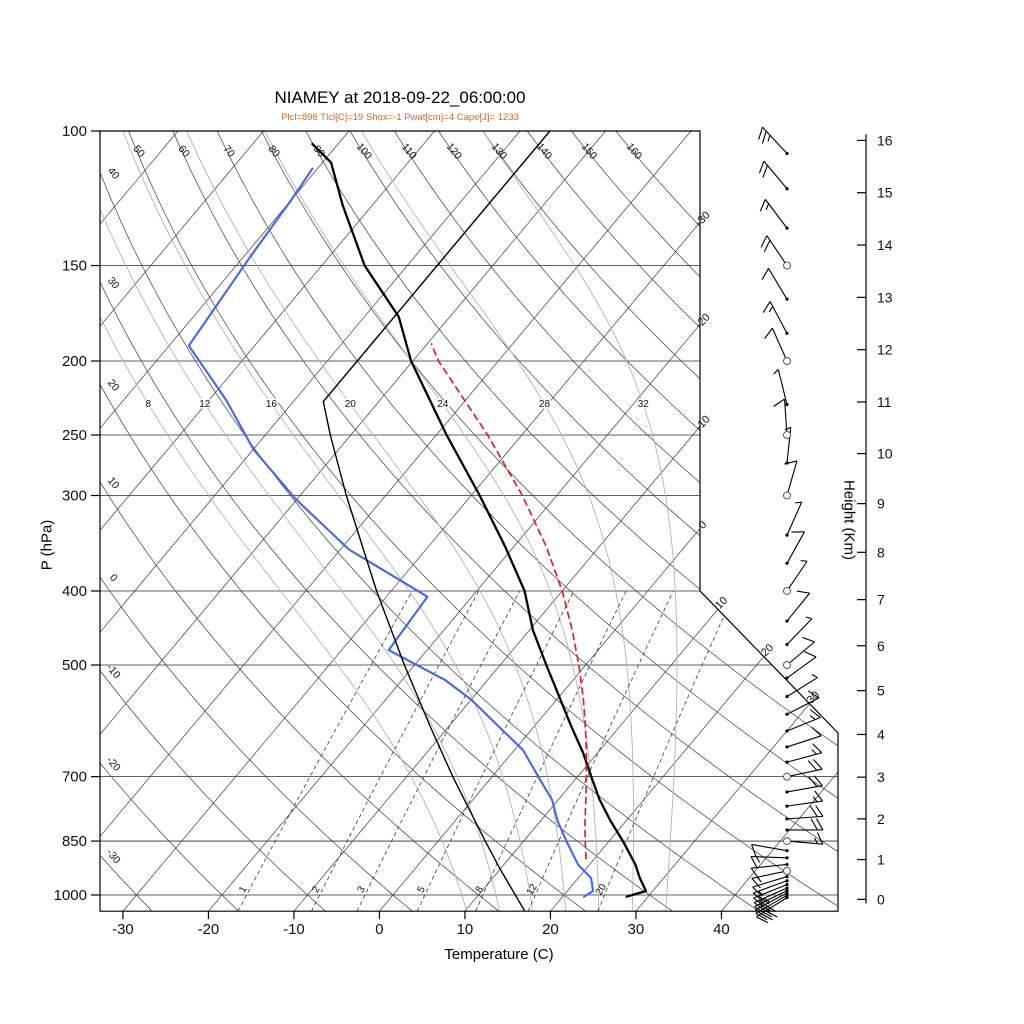 Image resolution: width=1024 pixels, height=1024 pixels. Describe the element at coordinates (183, 151) in the screenshot. I see `svg-text: 60` at that location.